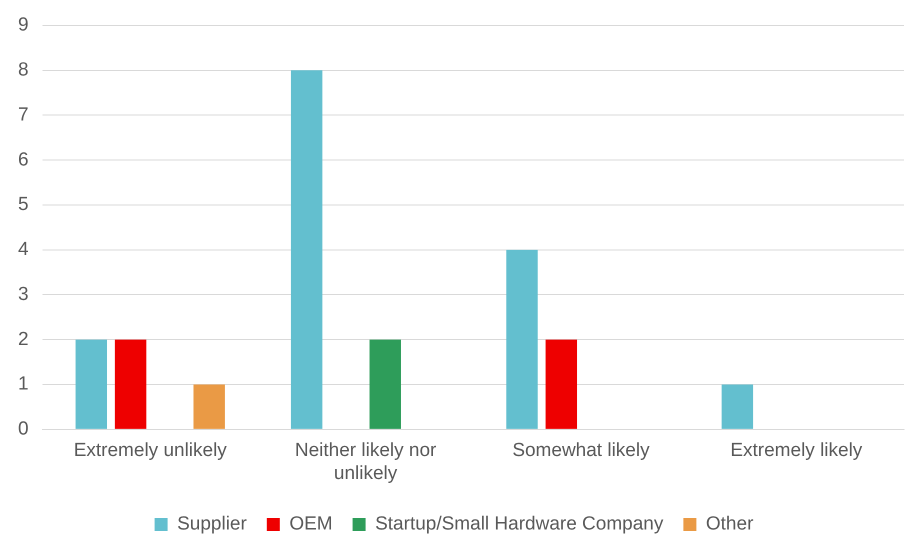 The width and height of the screenshot is (912, 548). I want to click on y-tick-label: 8, so click(23, 70).